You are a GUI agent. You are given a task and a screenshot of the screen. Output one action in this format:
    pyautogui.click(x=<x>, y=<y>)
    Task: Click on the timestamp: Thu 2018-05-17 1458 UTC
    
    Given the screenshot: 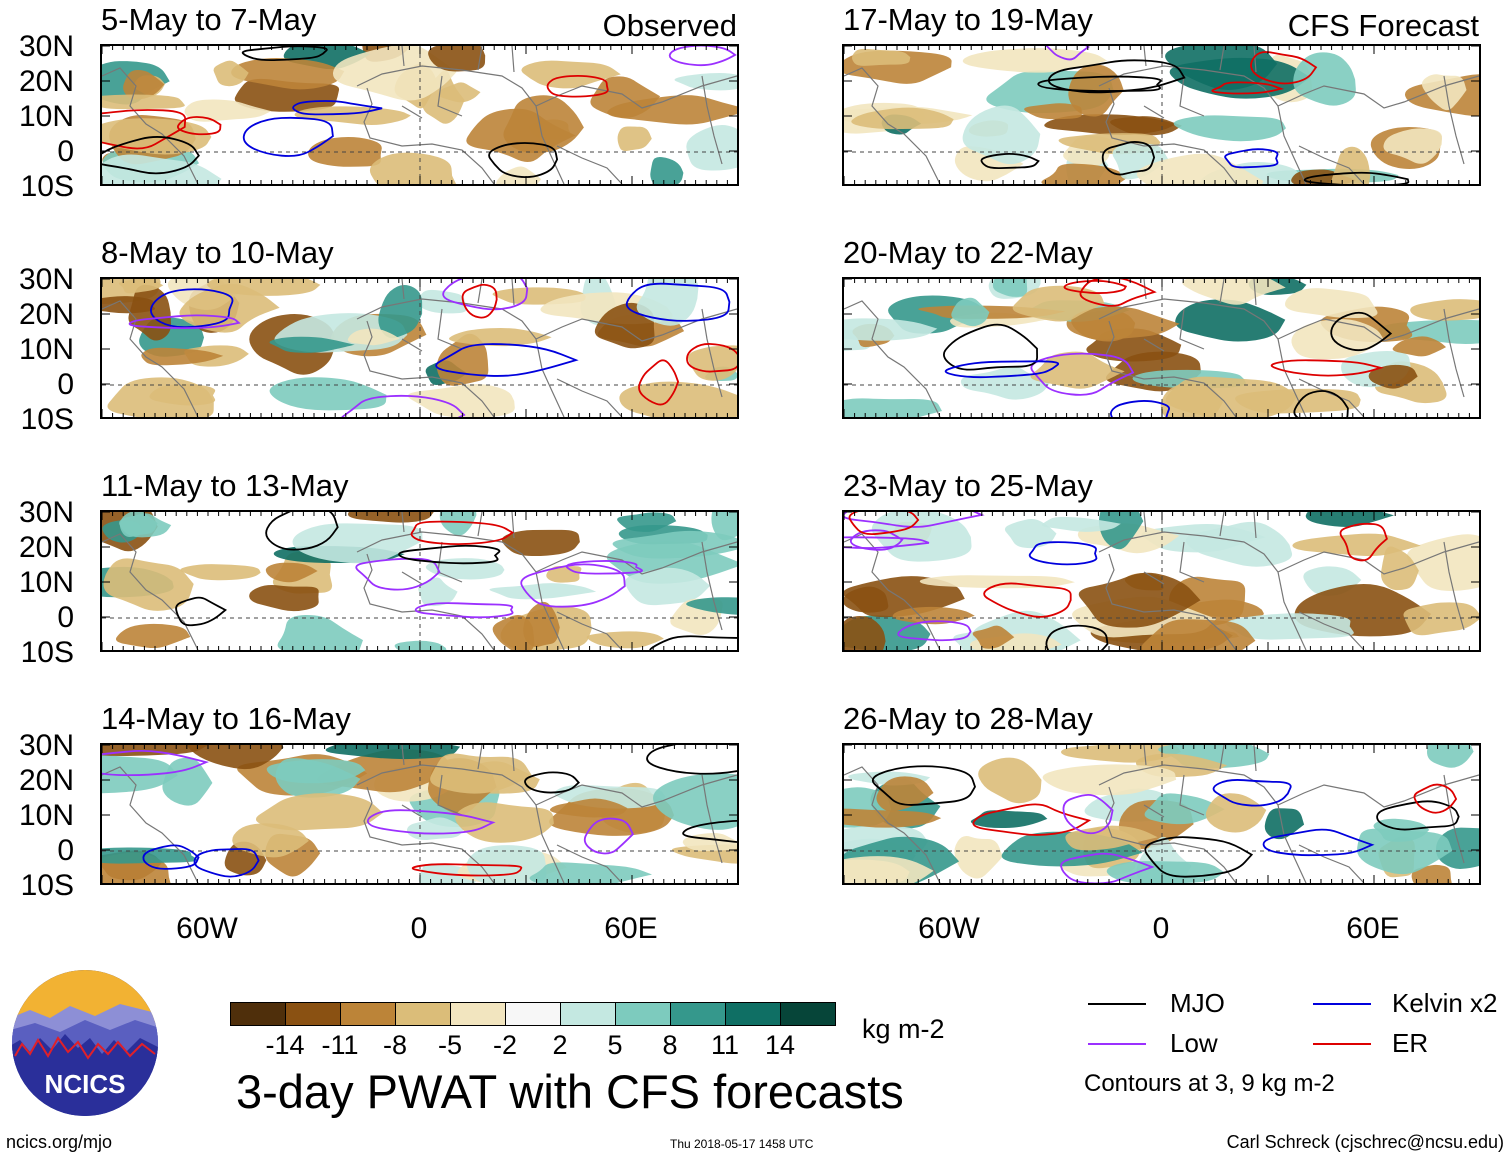 What is the action you would take?
    pyautogui.click(x=742, y=1144)
    